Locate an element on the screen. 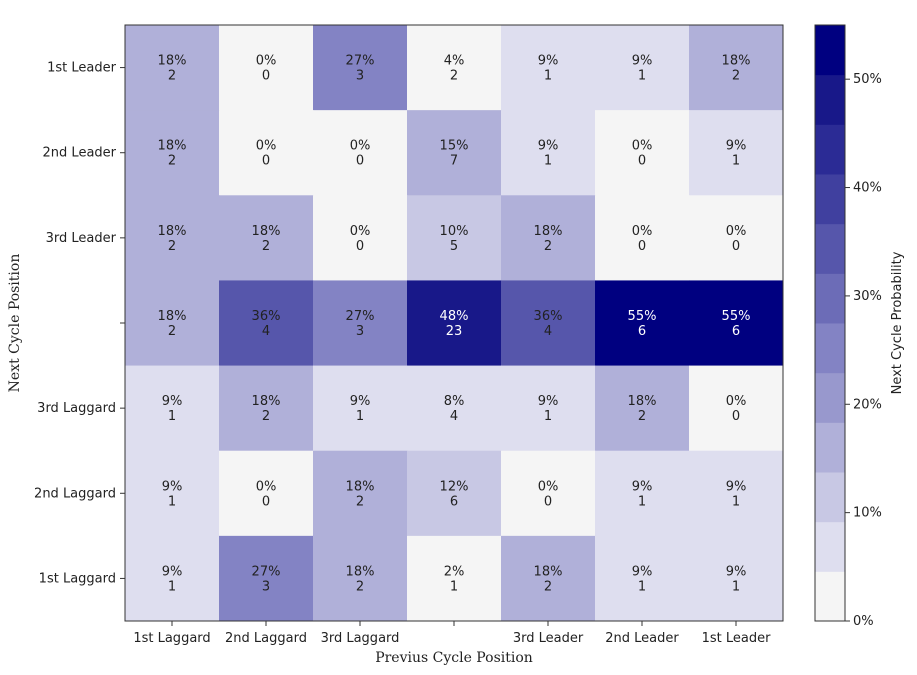 The height and width of the screenshot is (675, 917). cell-percent-label: 2% is located at coordinates (454, 571).